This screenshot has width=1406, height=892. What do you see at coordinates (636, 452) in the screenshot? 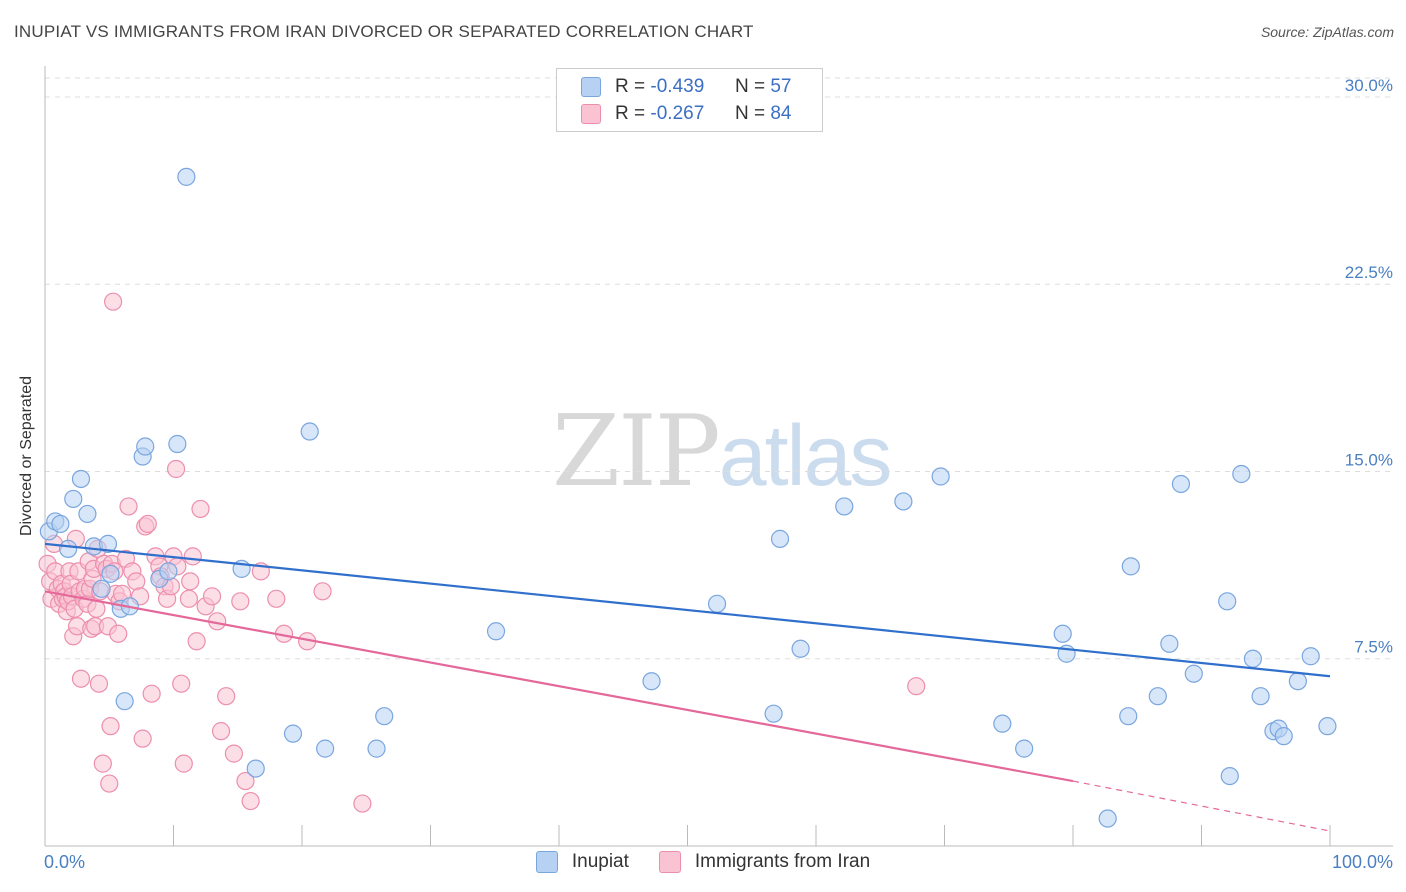
I see `watermark-zip: ZIP` at bounding box center [636, 452].